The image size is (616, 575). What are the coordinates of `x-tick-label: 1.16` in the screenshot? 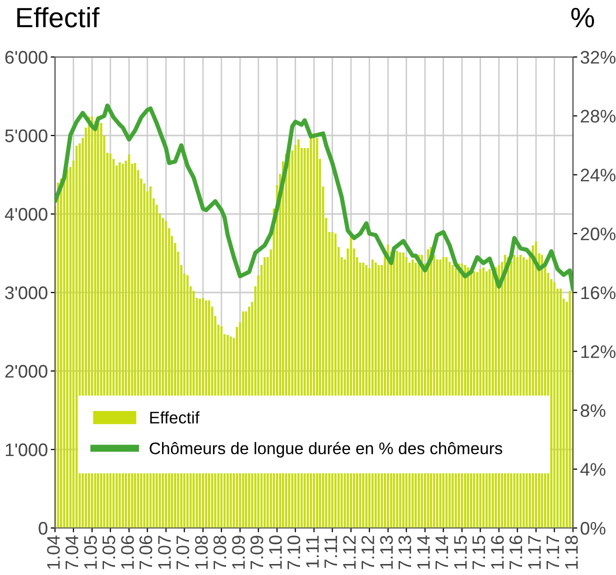 It's located at (497, 552).